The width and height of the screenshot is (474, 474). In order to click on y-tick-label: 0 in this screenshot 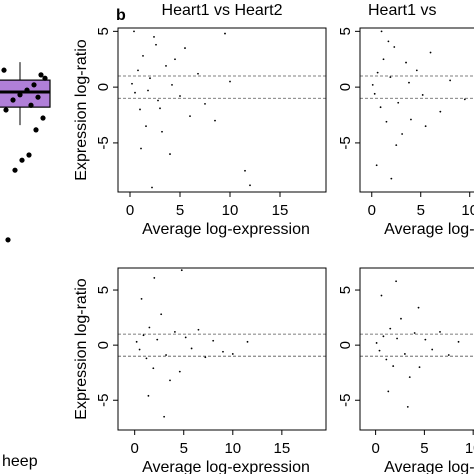, I will do `click(103, 345)`.